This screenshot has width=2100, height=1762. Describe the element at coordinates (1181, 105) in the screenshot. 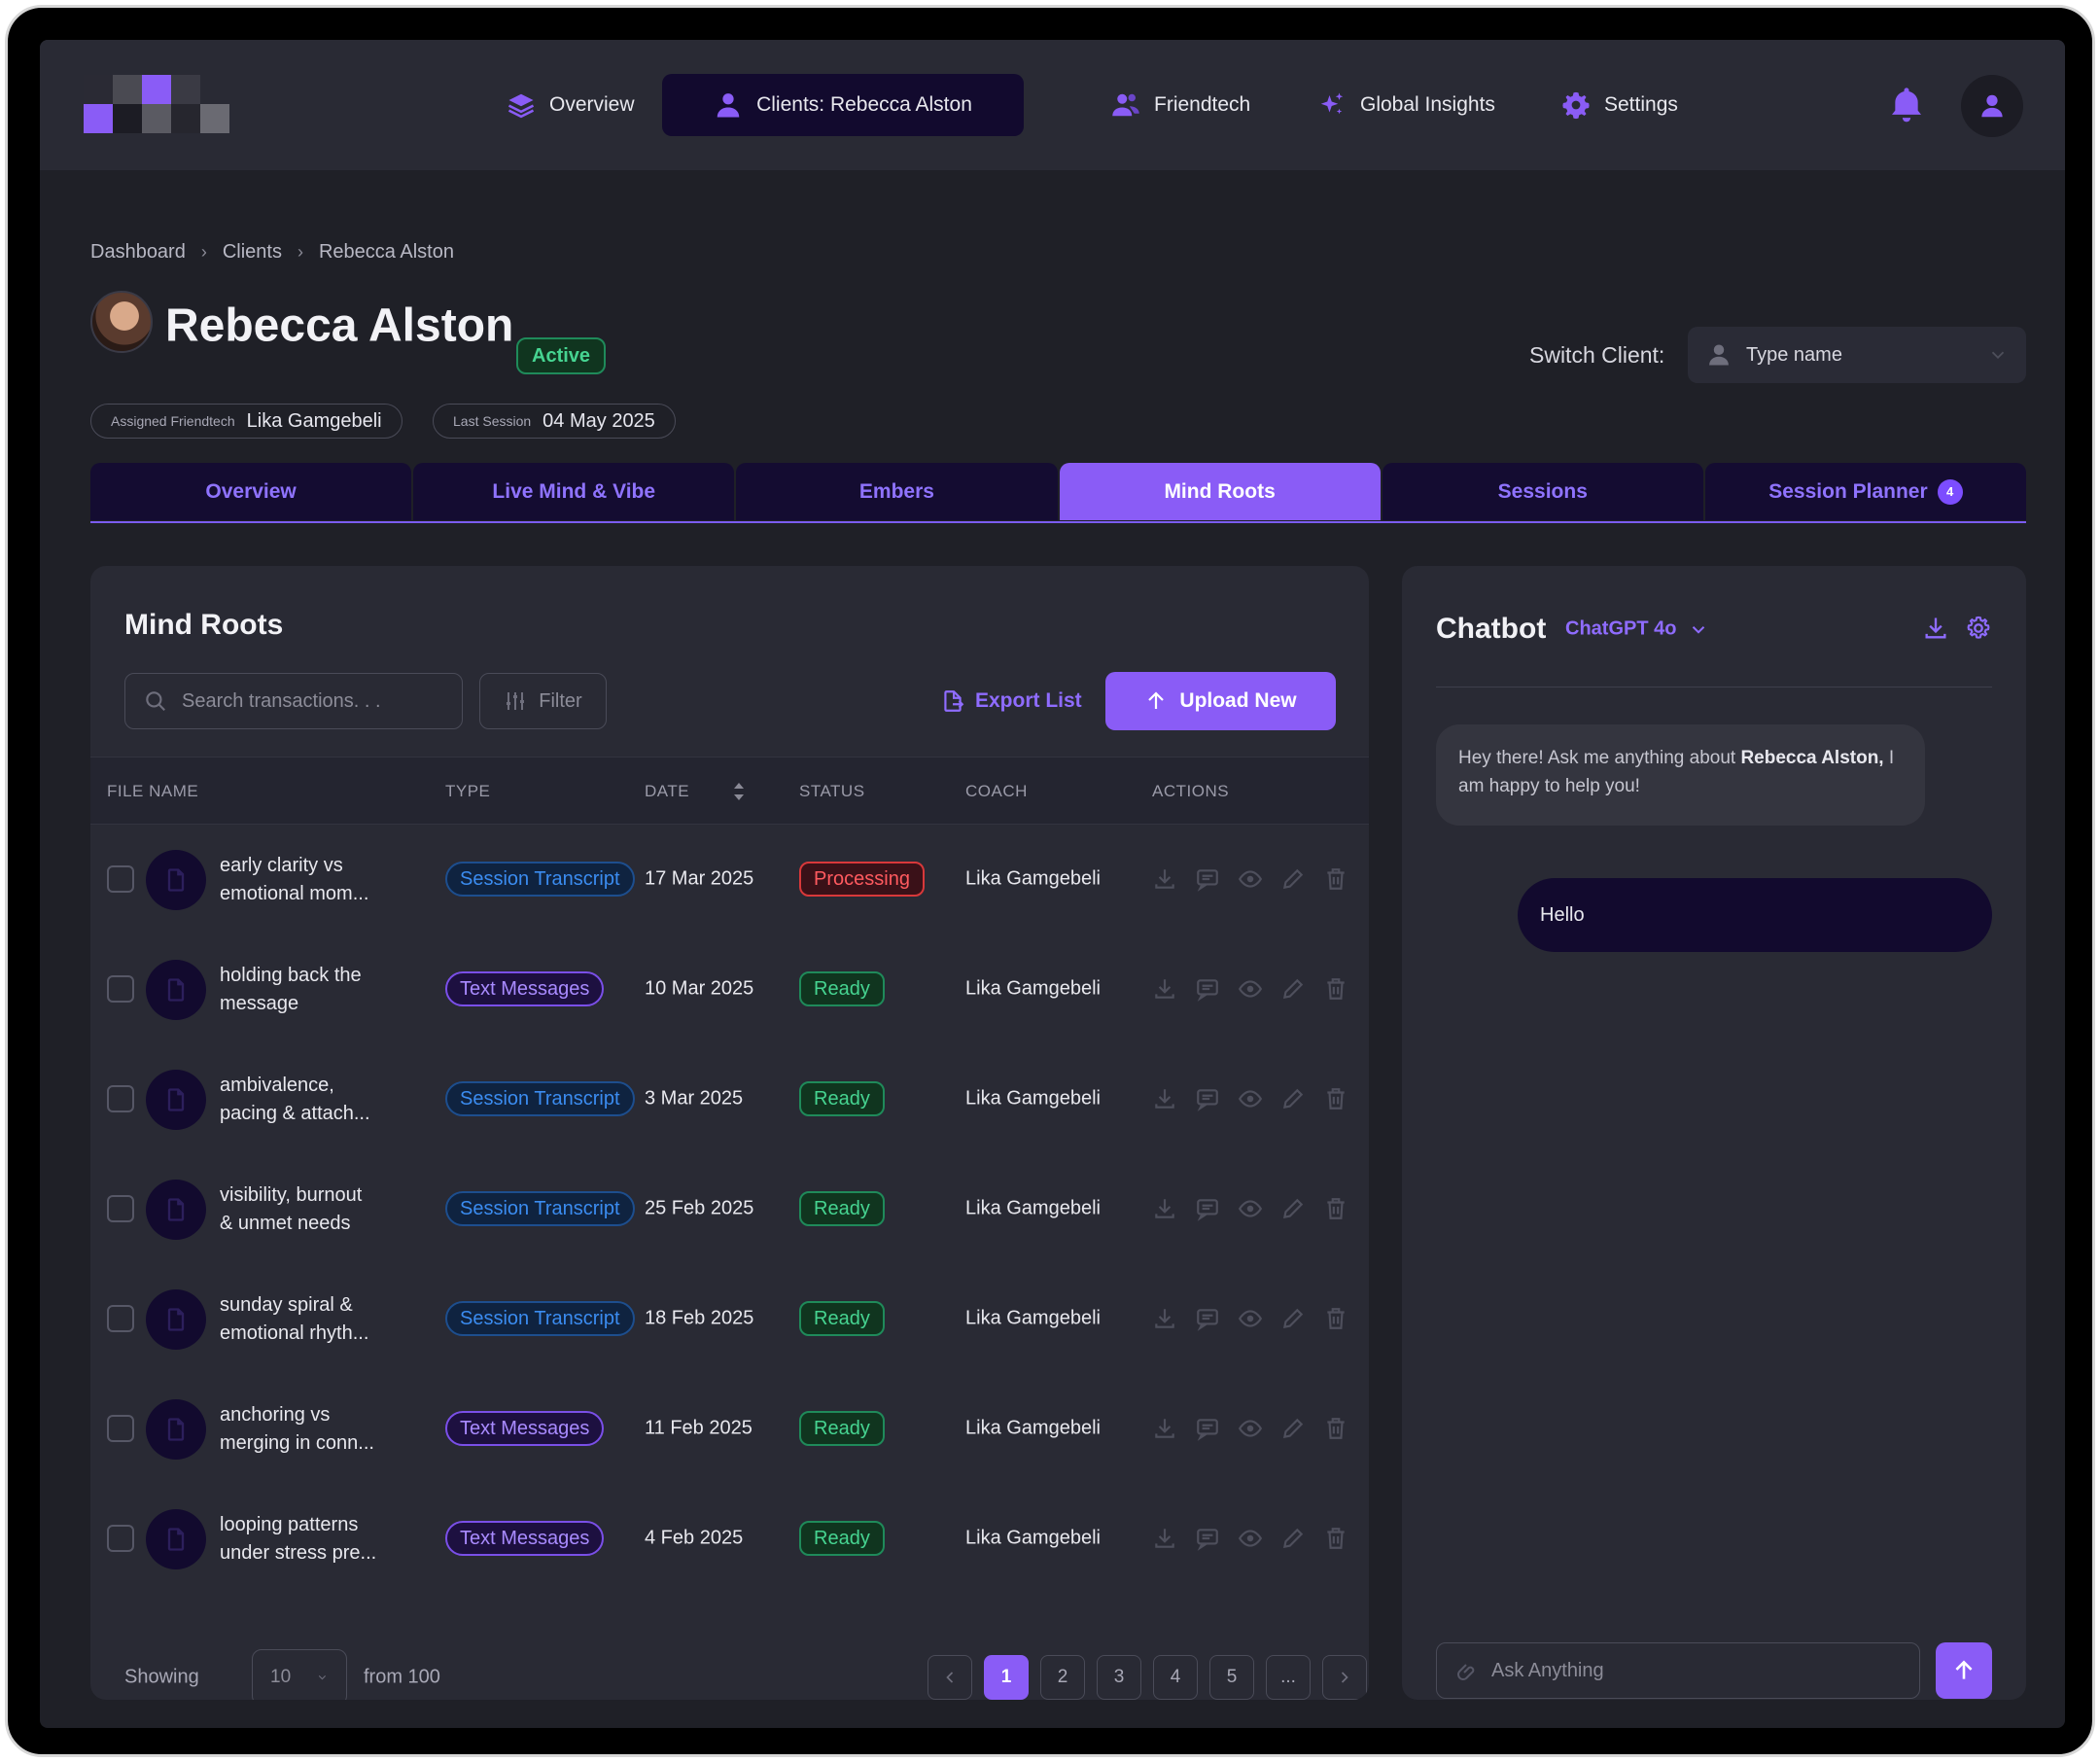

I see `nav-friendtech: Friendtech` at that location.